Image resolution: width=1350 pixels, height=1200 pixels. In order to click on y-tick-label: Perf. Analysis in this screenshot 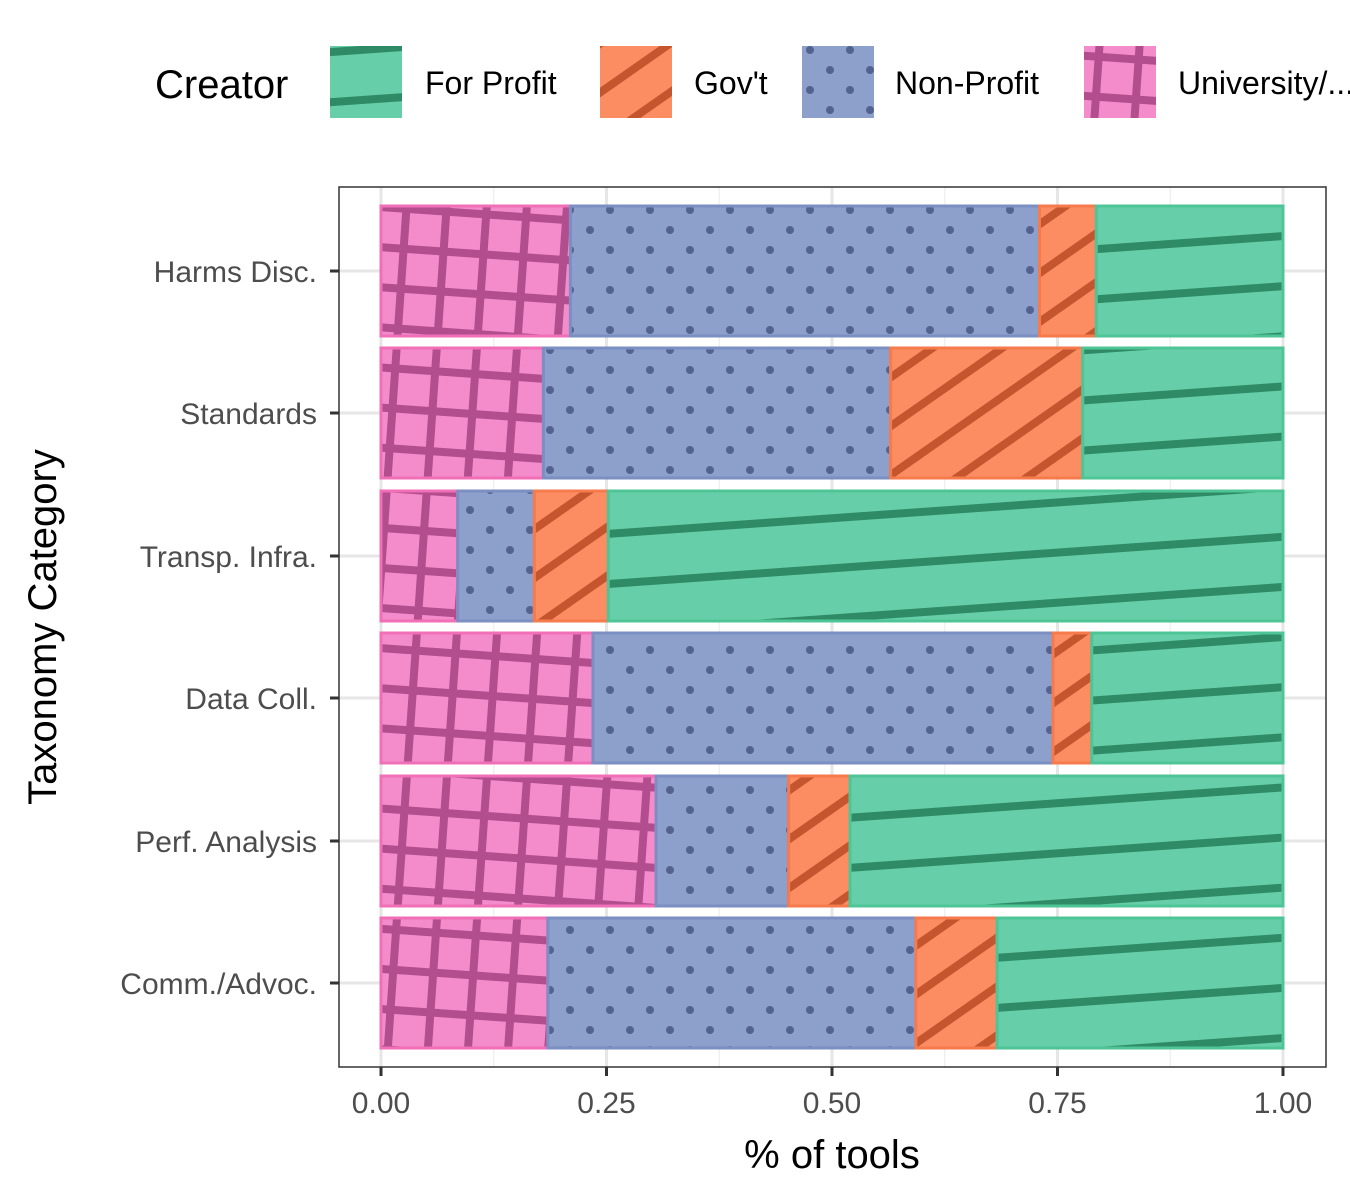, I will do `click(226, 842)`.